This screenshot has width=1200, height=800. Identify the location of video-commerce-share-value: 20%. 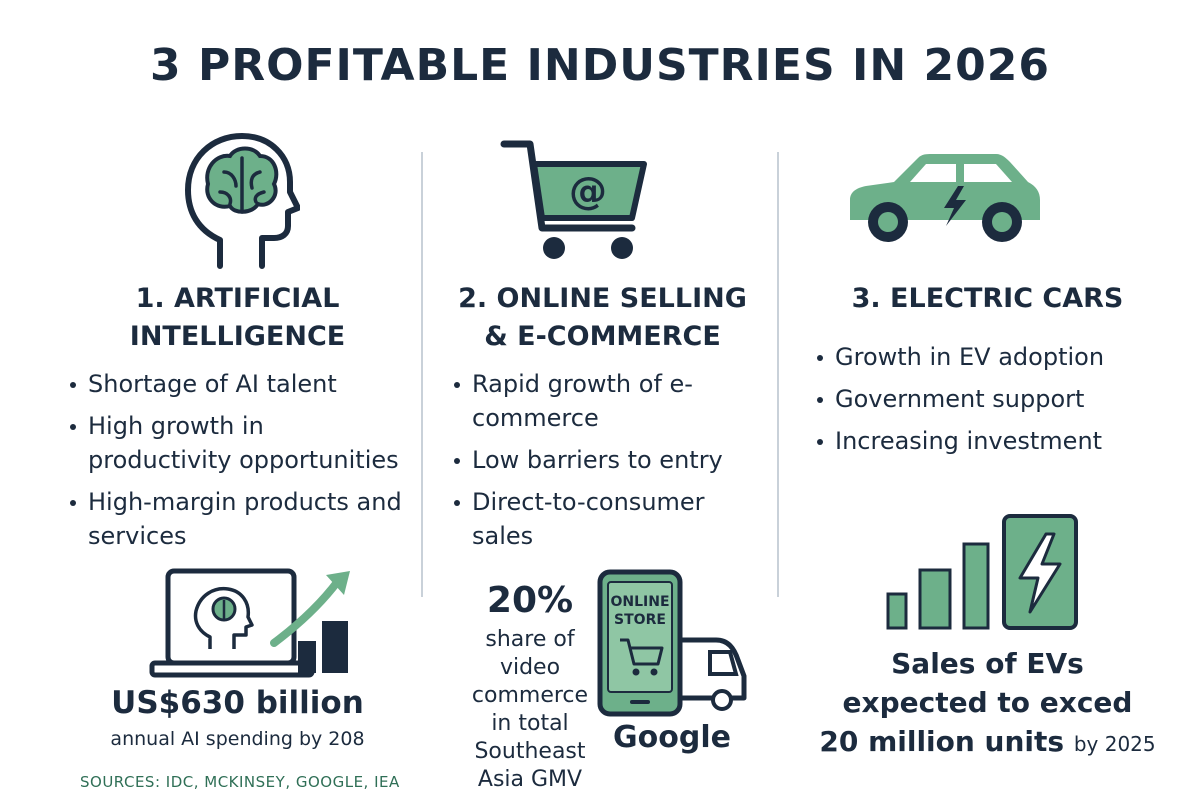
(530, 600).